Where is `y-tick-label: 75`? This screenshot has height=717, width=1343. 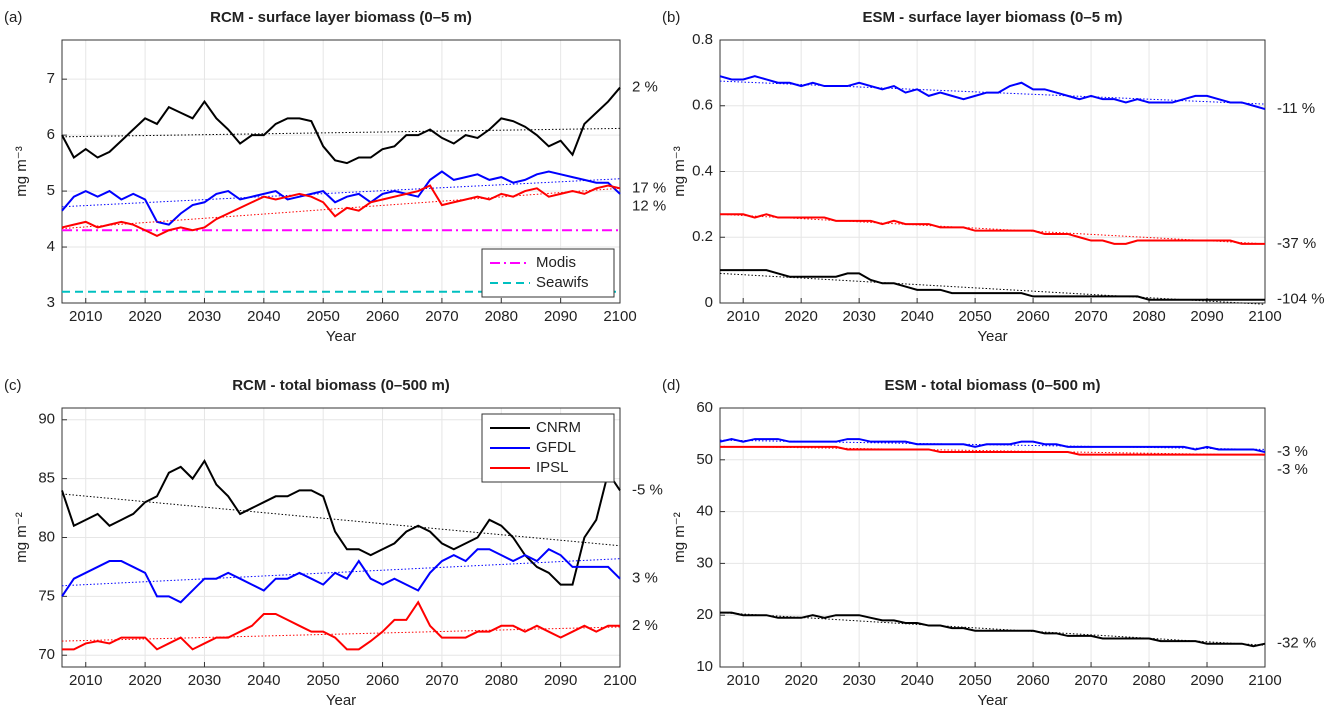
y-tick-label: 75 is located at coordinates (46, 595).